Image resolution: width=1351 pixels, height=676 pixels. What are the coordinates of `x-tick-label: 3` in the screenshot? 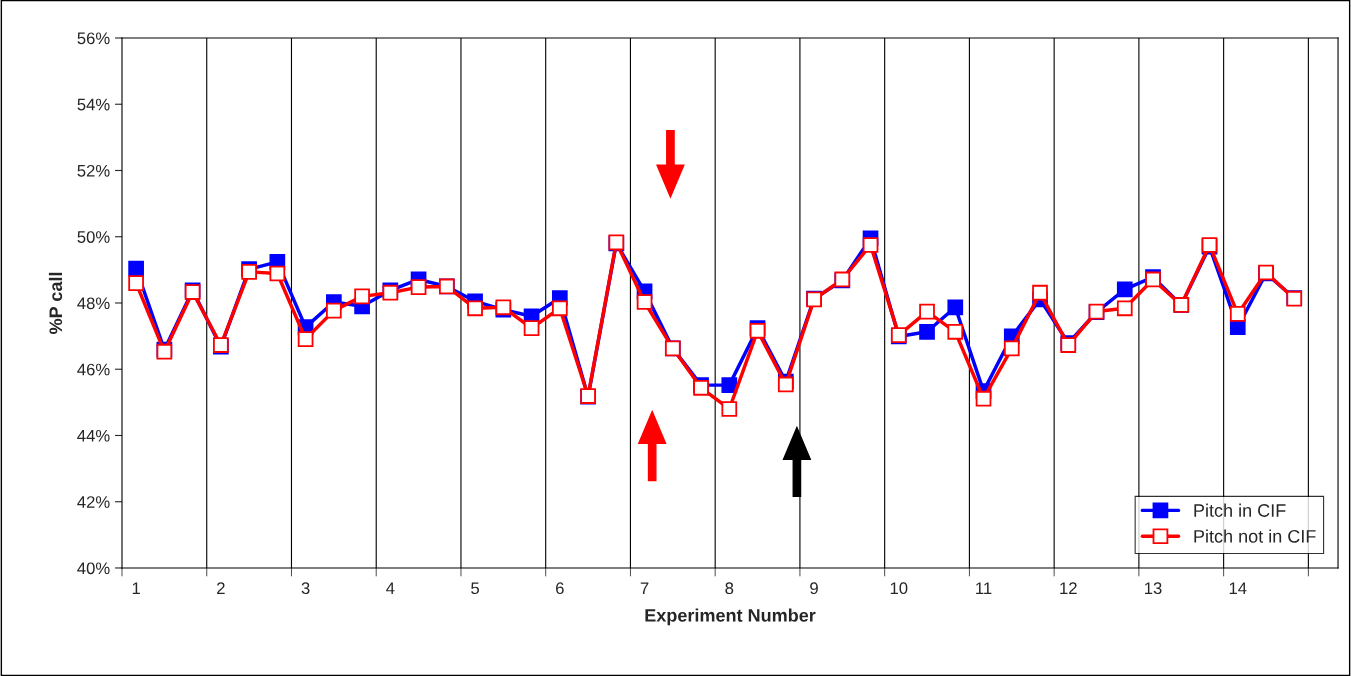 It's located at (305, 588).